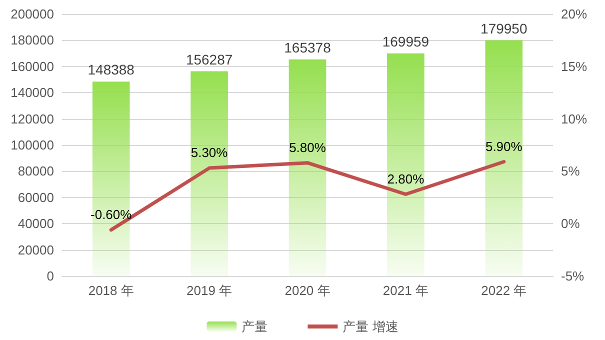 This screenshot has width=605, height=340. I want to click on y-tick-label: 140000, so click(32, 92).